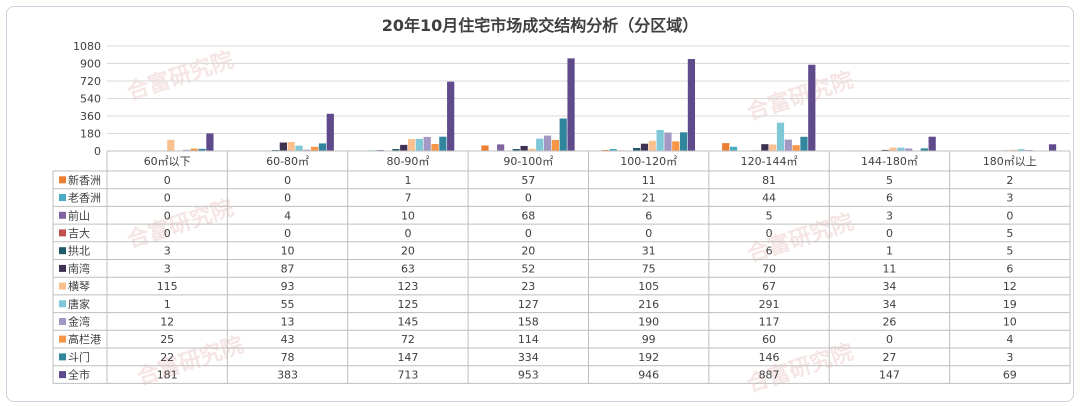  I want to click on table-value: 67, so click(769, 286).